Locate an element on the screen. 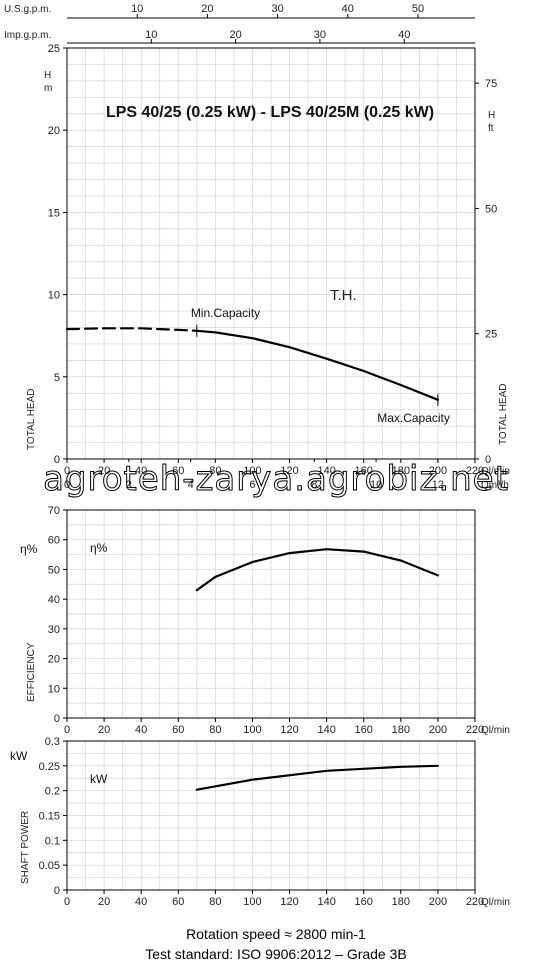  y-unit-H-left: H is located at coordinates (47, 75).